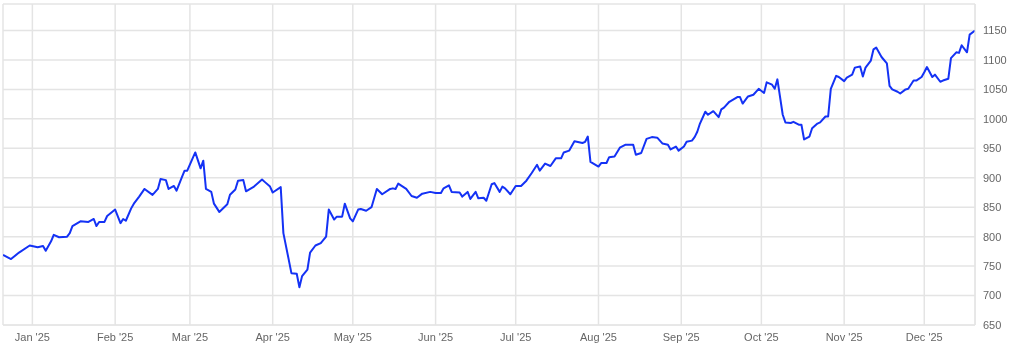 This screenshot has height=351, width=1024. Describe the element at coordinates (436, 336) in the screenshot. I see `x-tick-label: Jun '25` at that location.